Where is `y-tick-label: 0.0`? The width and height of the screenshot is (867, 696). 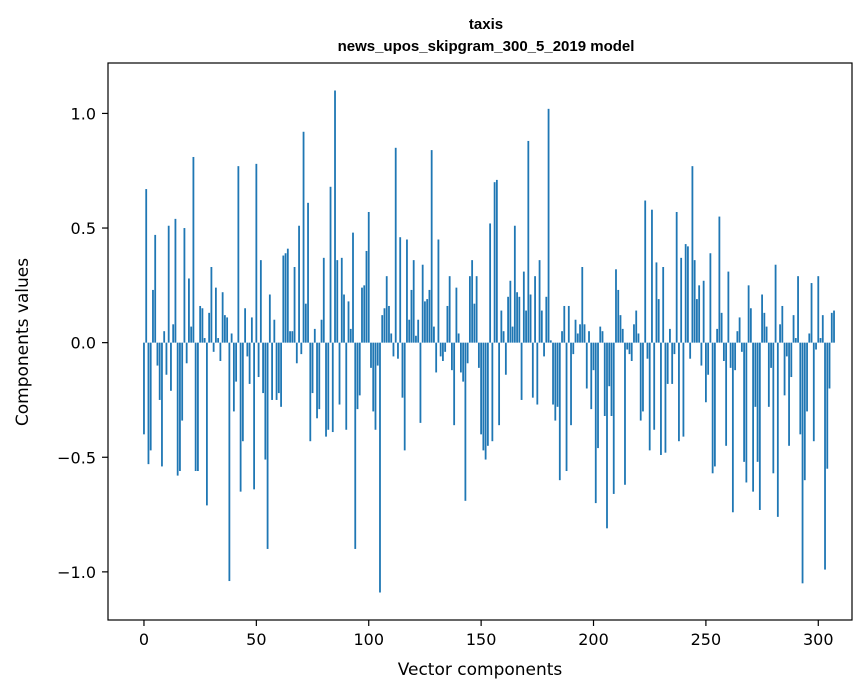 y-tick-label: 0.0 is located at coordinates (83, 343).